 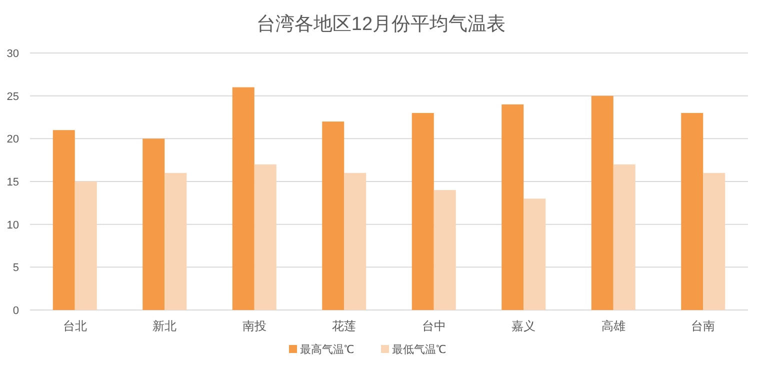 What do you see at coordinates (12, 96) in the screenshot?
I see `y-tick-label: 25` at bounding box center [12, 96].